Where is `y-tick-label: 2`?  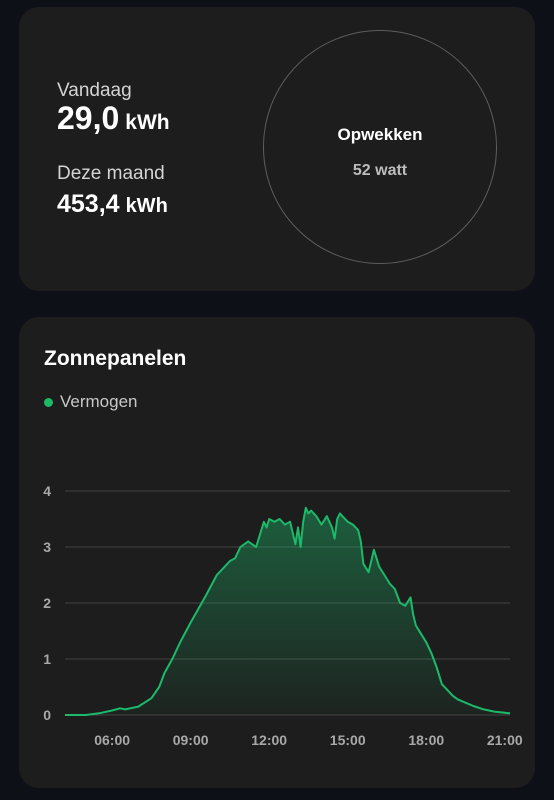
y-tick-label: 2 is located at coordinates (47, 603).